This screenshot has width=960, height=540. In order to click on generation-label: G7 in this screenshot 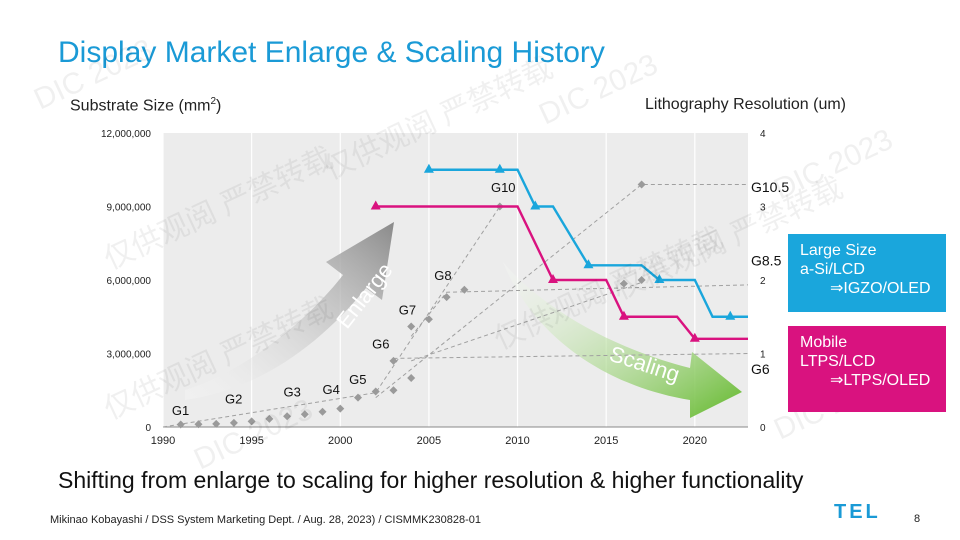, I will do `click(407, 309)`.